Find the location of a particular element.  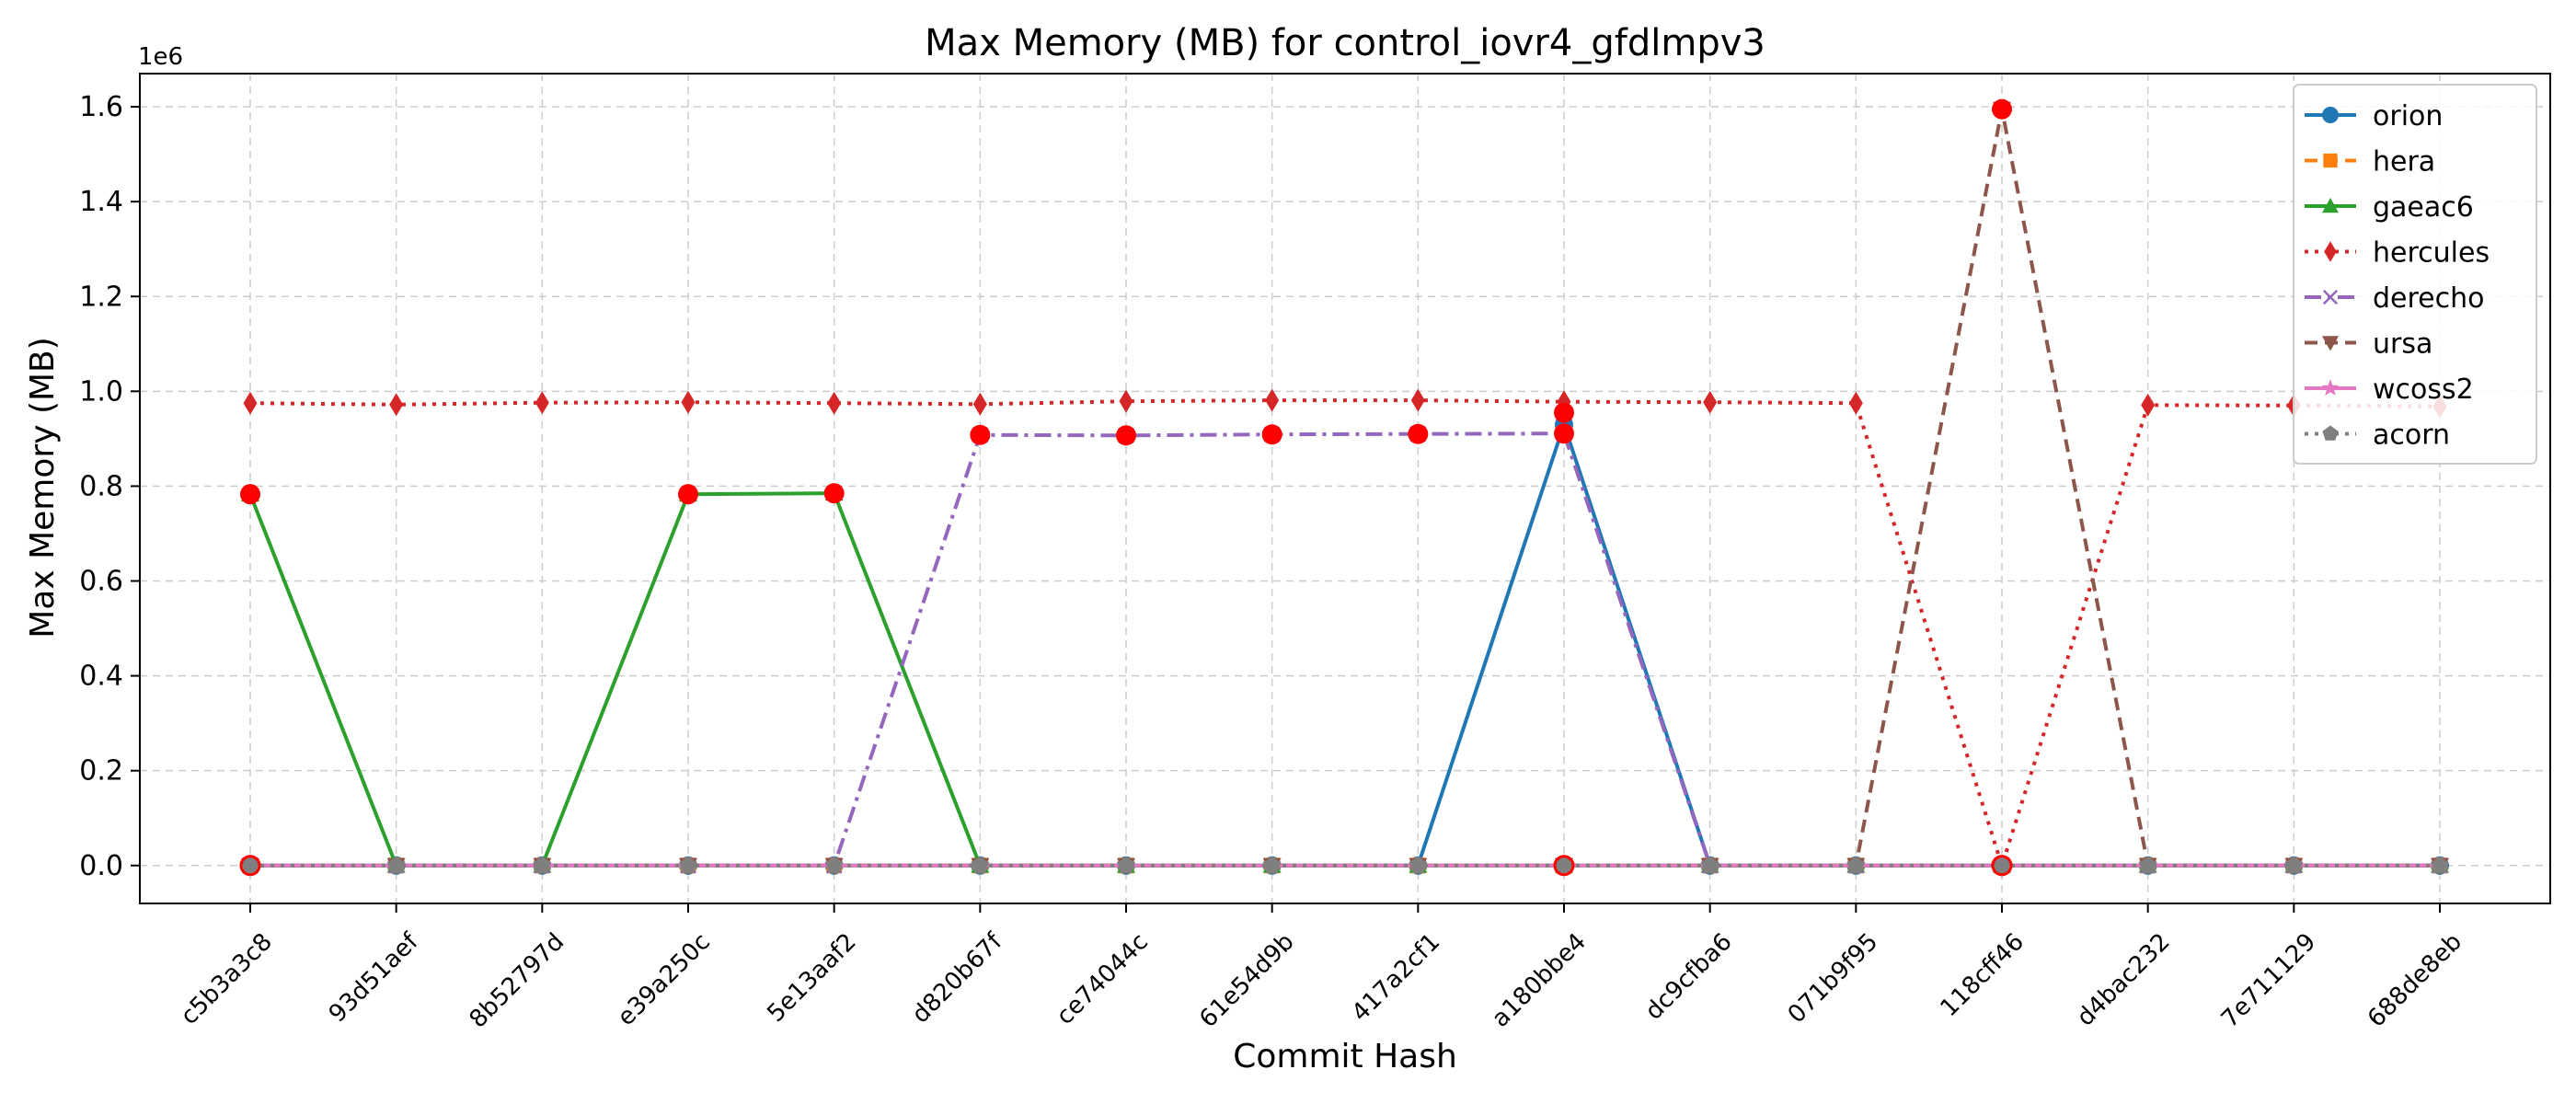

legend-item-acorn: acorn is located at coordinates (2377, 436).